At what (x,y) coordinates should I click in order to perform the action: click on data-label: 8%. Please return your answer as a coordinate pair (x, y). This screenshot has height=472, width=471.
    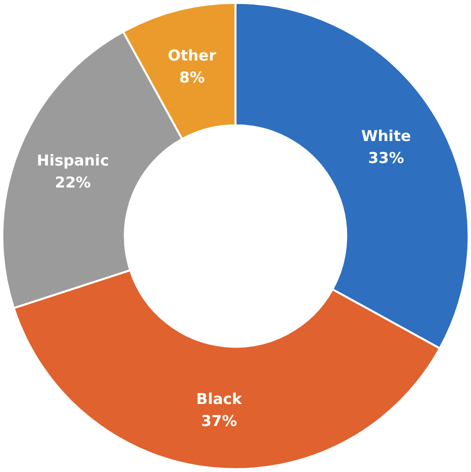
    Looking at the image, I should click on (192, 77).